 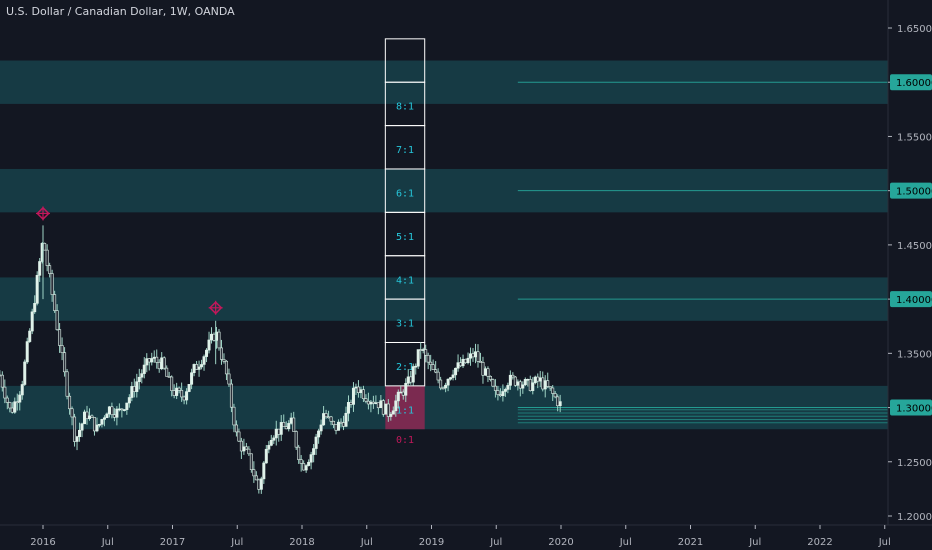 What do you see at coordinates (914, 354) in the screenshot?
I see `price-tick-label: 1.35000` at bounding box center [914, 354].